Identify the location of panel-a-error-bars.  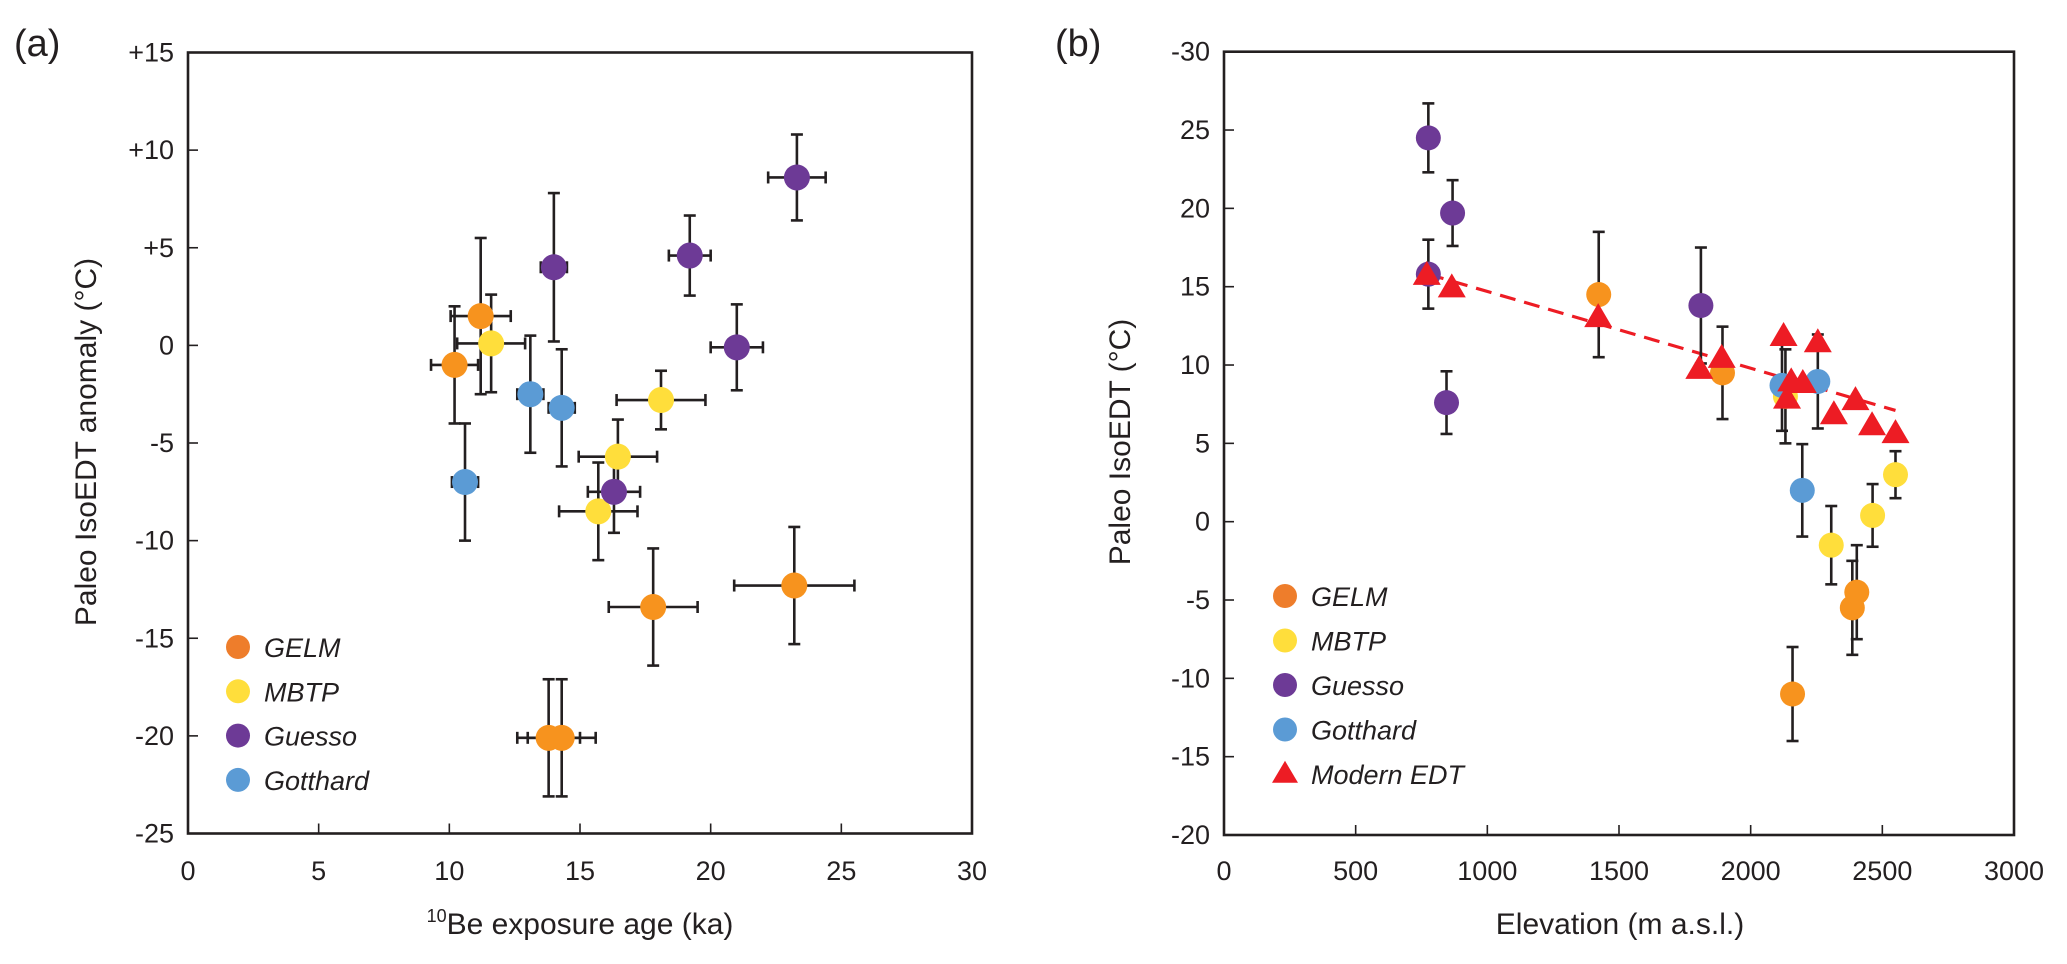
(642, 465).